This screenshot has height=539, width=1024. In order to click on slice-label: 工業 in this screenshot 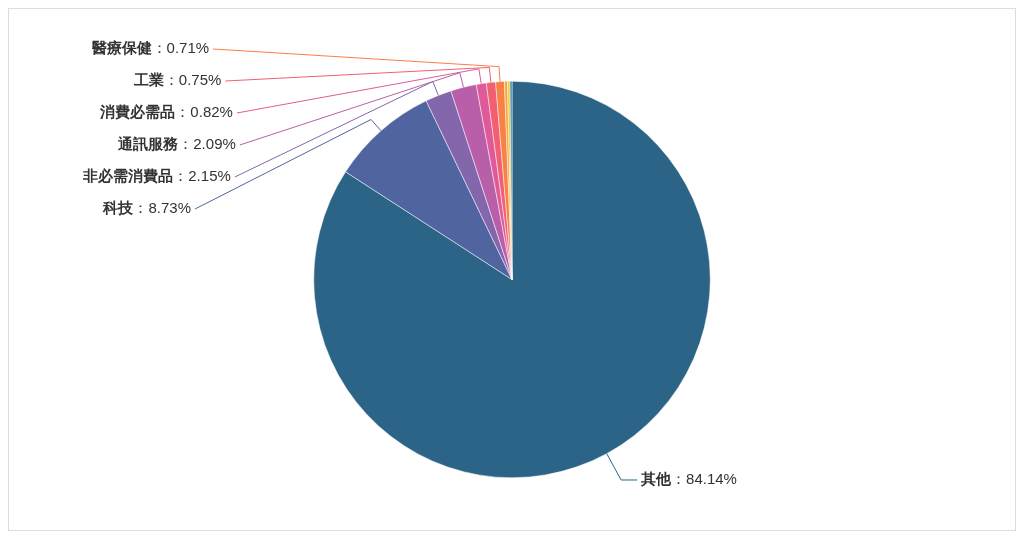, I will do `click(148, 79)`.